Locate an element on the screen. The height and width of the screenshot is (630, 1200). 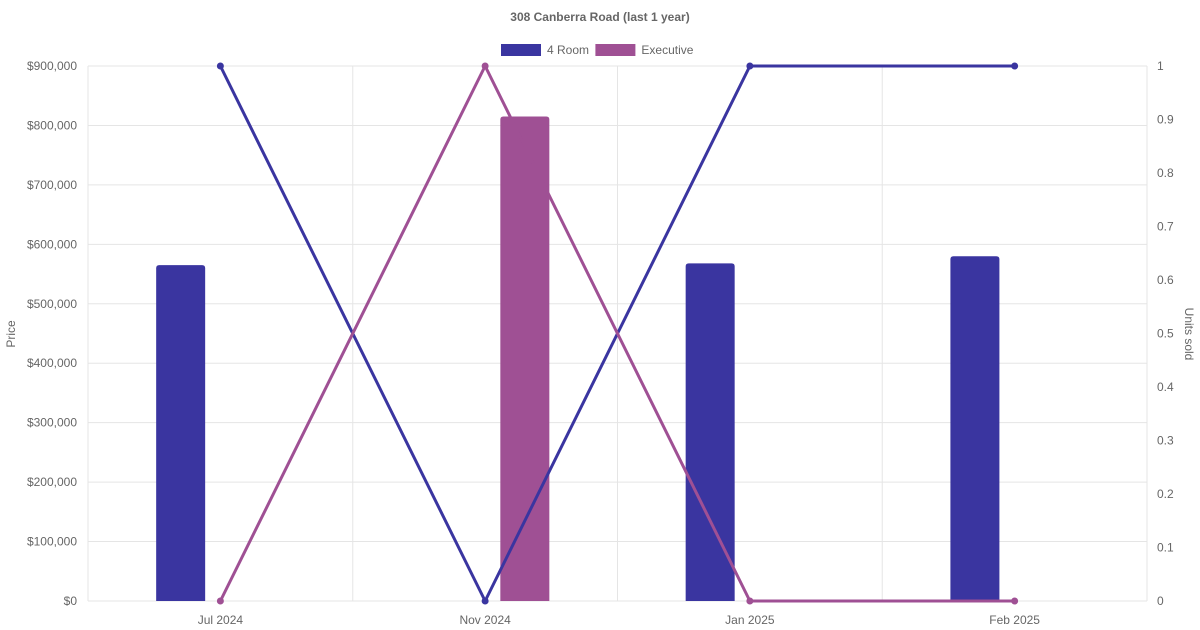
right-tick-label: 0.7 is located at coordinates (1165, 227).